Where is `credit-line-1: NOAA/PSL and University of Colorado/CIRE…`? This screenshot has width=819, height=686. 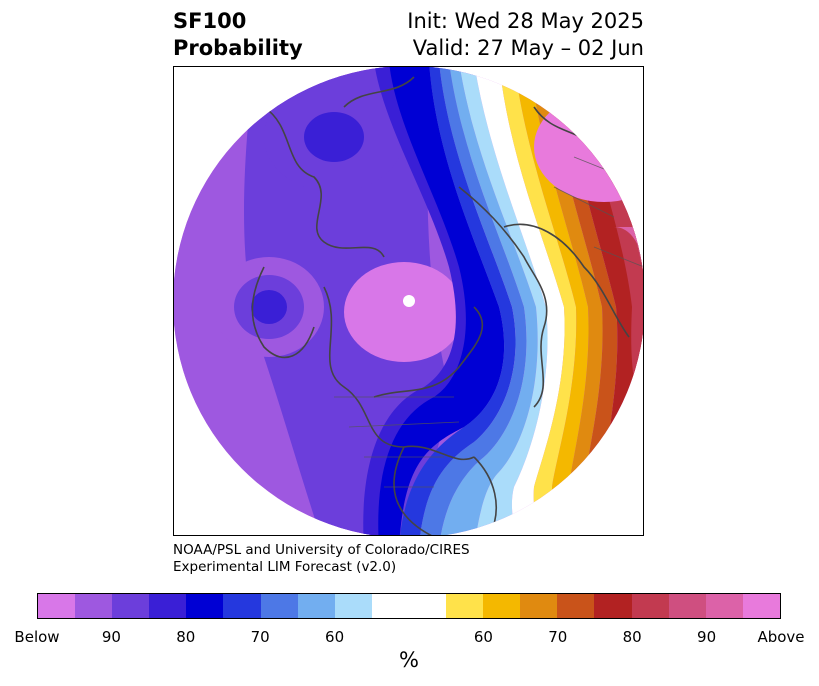 credit-line-1: NOAA/PSL and University of Colorado/CIRE… is located at coordinates (321, 550).